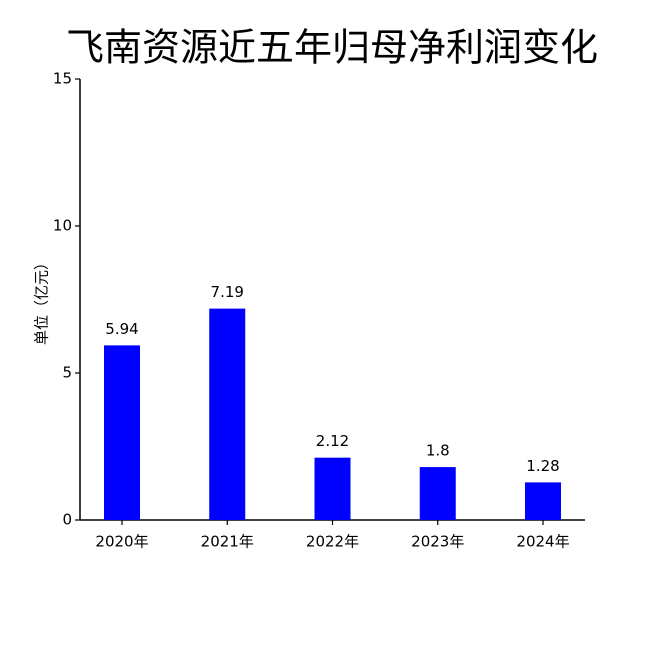 This screenshot has width=650, height=650. I want to click on y-axis-label: 单位（亿元）, so click(42, 300).